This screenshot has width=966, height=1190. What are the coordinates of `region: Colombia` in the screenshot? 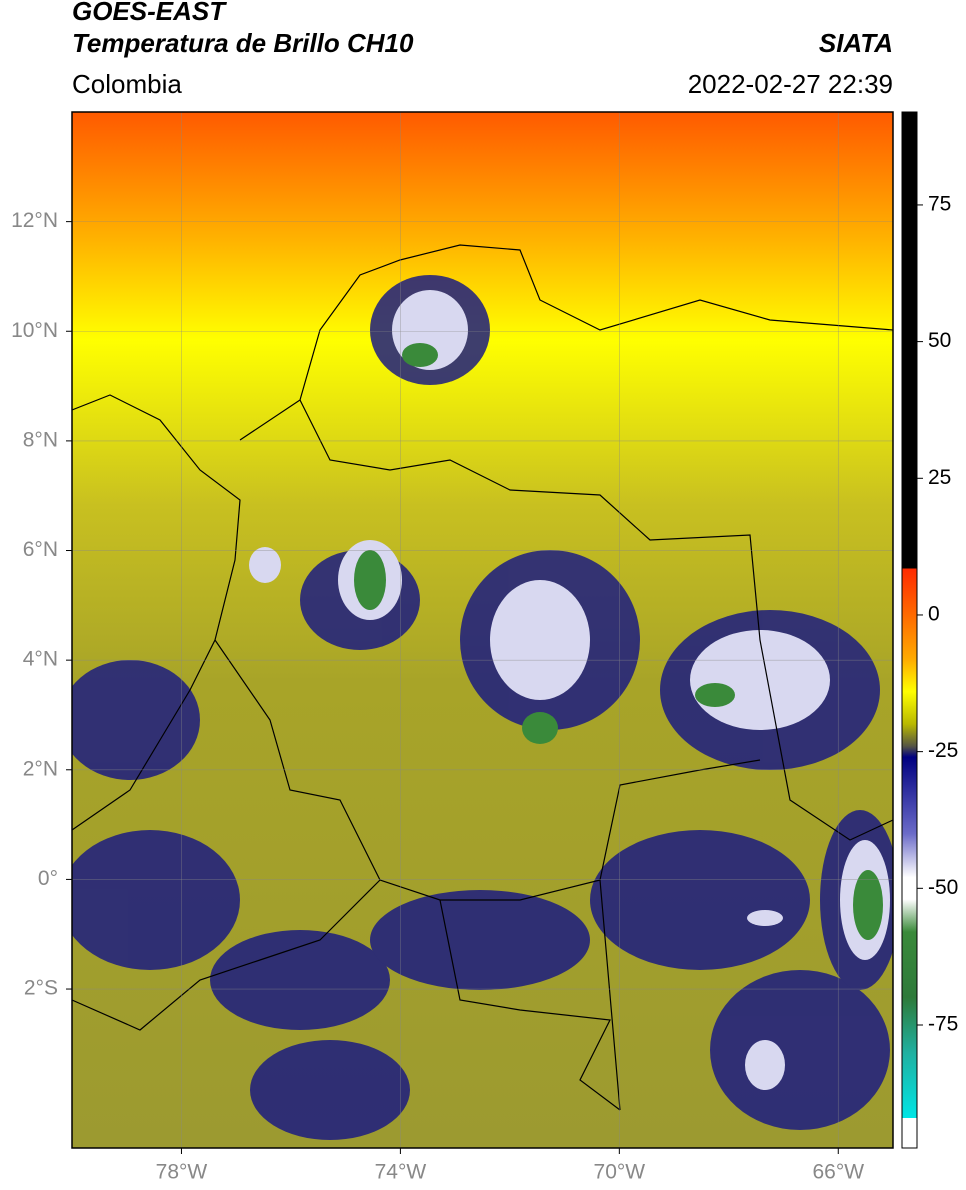 It's located at (127, 84).